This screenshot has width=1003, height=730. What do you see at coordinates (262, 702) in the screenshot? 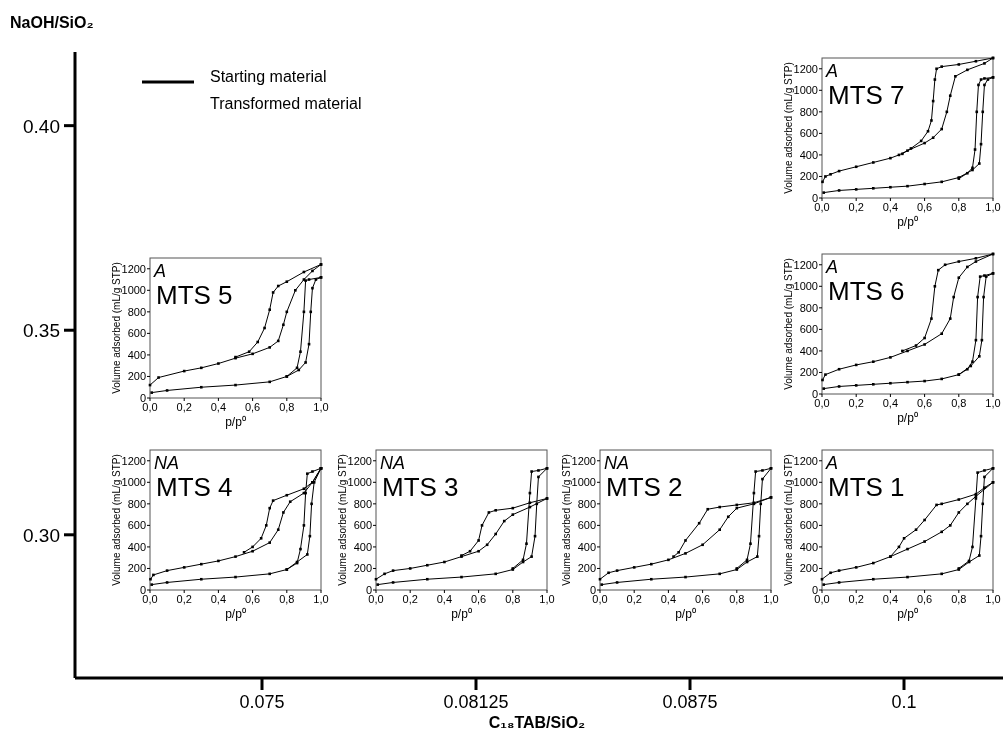
I see `x-tick-label: 0.075` at bounding box center [262, 702].